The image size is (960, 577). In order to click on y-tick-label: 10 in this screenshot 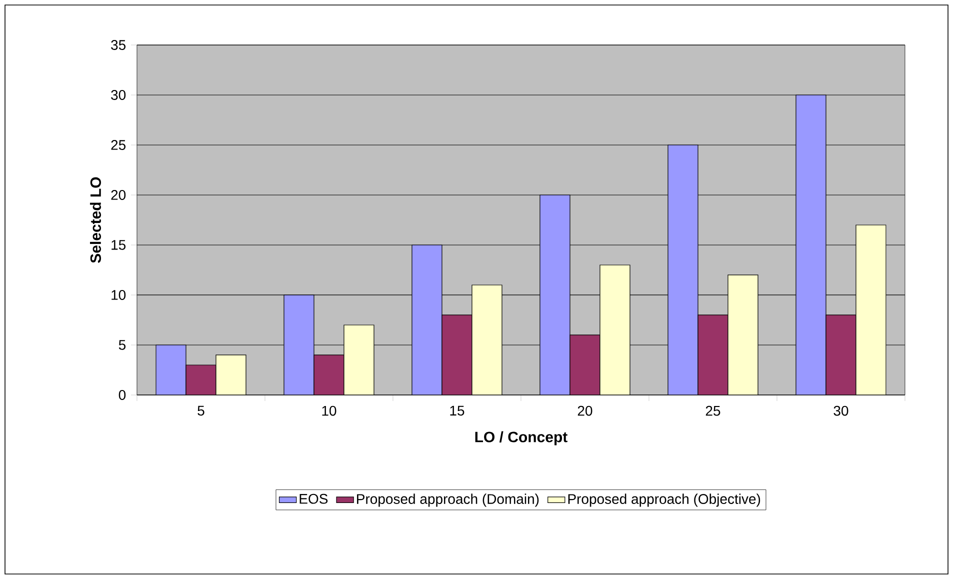, I will do `click(119, 295)`.